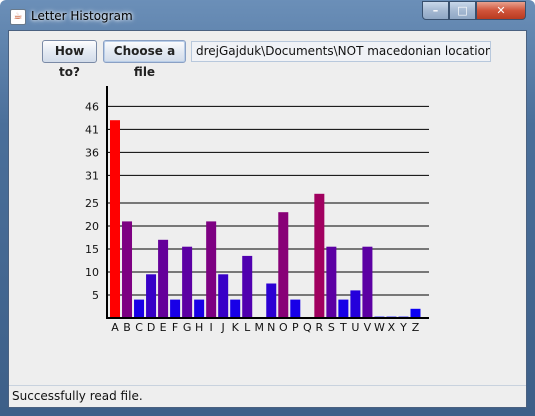  Describe the element at coordinates (144, 59) in the screenshot. I see `choose-file-button: Choose a file` at that location.